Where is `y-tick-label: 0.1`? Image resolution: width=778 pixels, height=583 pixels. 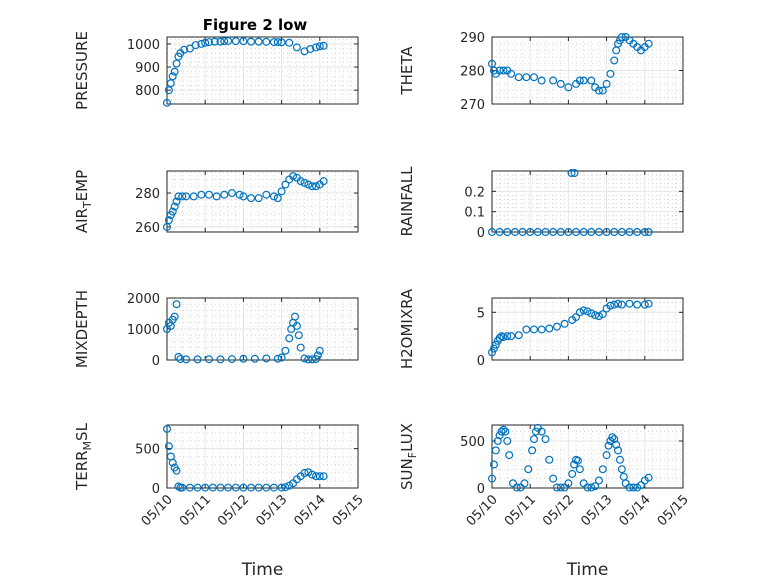
y-tick-label: 0.1 is located at coordinates (474, 213).